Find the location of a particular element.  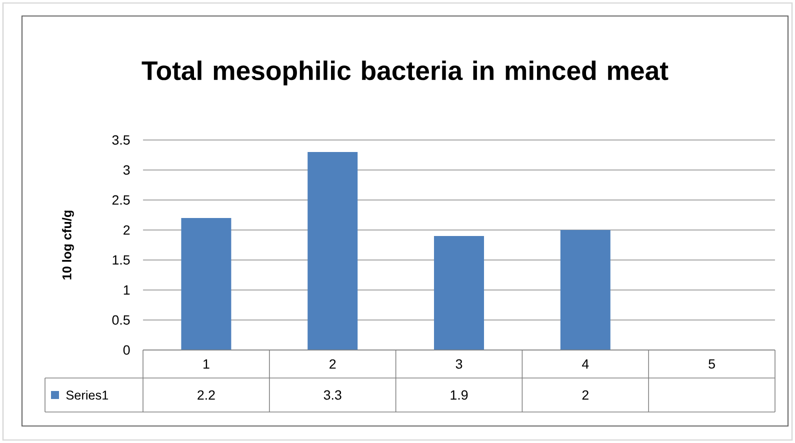

y-tick-label: 3 is located at coordinates (126, 170).